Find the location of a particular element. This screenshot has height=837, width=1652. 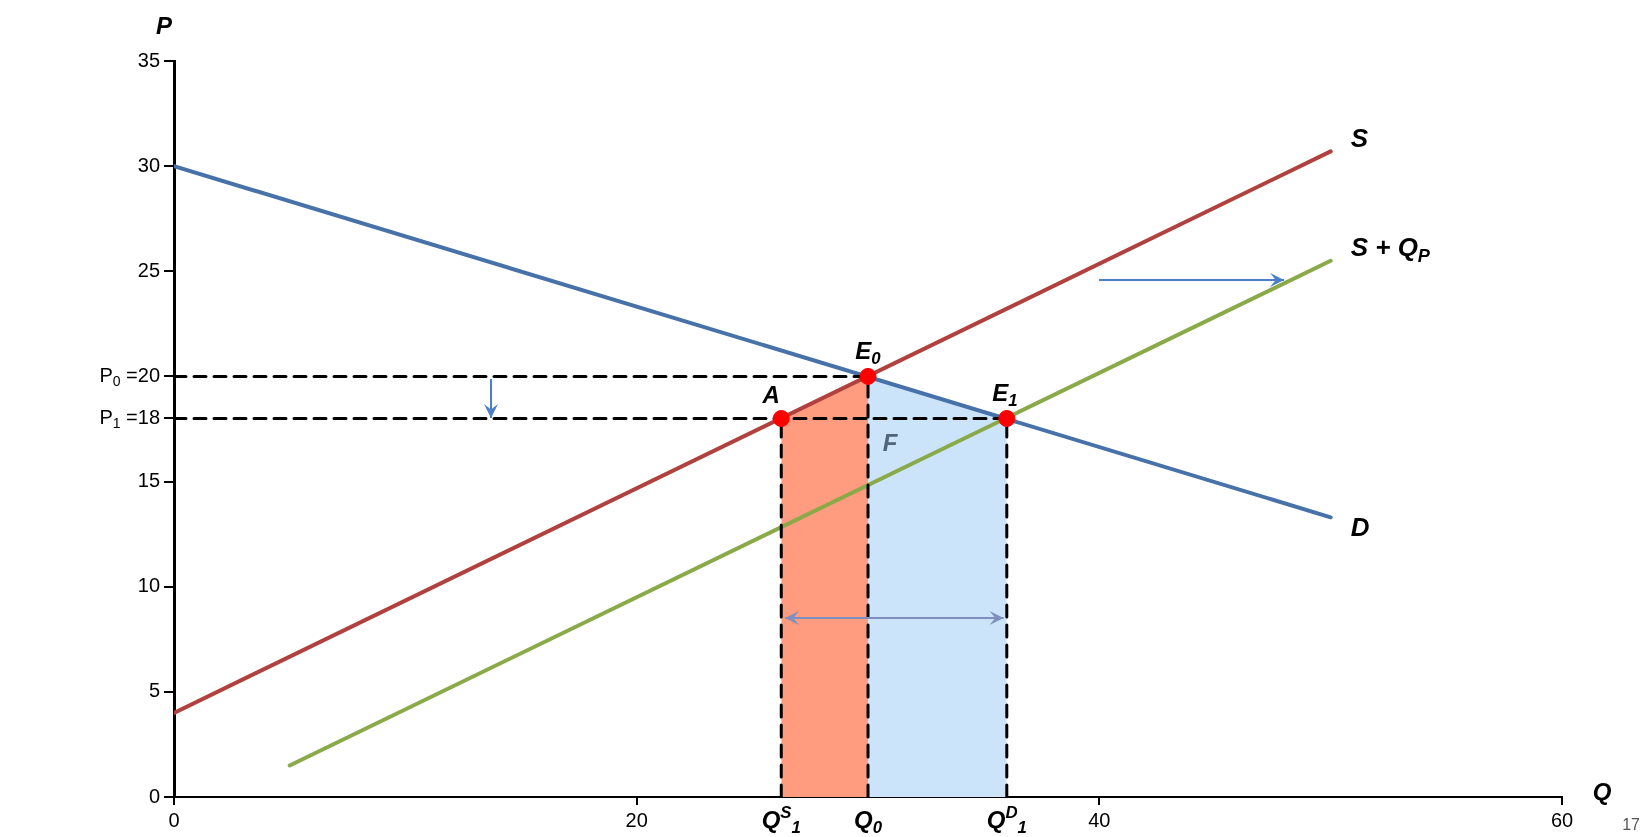

y-tick-label: 10 is located at coordinates (148, 585).